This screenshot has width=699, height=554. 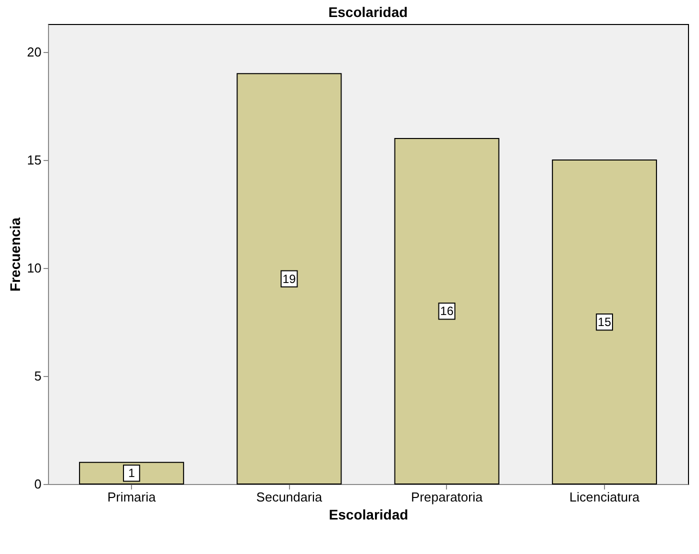 I want to click on y-axis-title: Frecuencia, so click(x=15, y=254).